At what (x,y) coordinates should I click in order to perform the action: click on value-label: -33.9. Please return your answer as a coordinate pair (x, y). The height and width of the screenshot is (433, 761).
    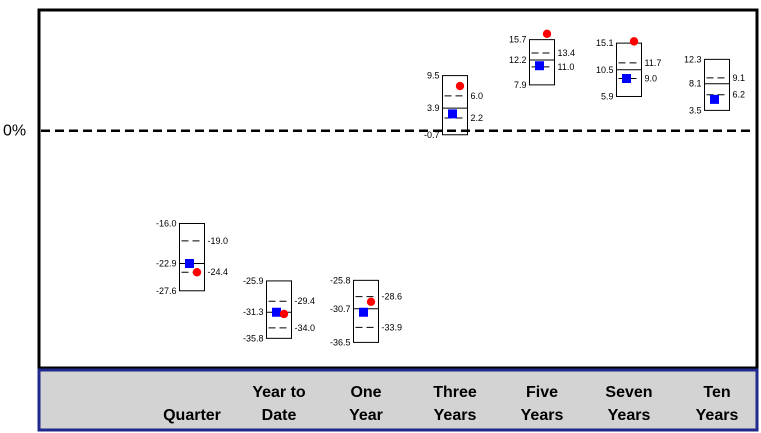
    Looking at the image, I should click on (392, 327).